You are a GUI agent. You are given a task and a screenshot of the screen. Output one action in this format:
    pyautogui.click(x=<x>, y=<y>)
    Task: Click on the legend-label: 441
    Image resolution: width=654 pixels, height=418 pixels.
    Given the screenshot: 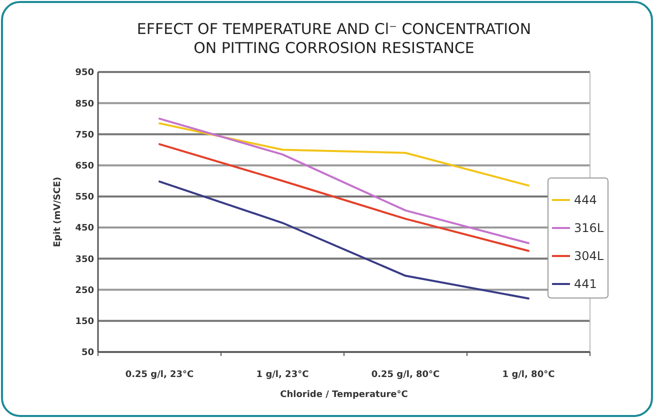 What is the action you would take?
    pyautogui.click(x=585, y=284)
    